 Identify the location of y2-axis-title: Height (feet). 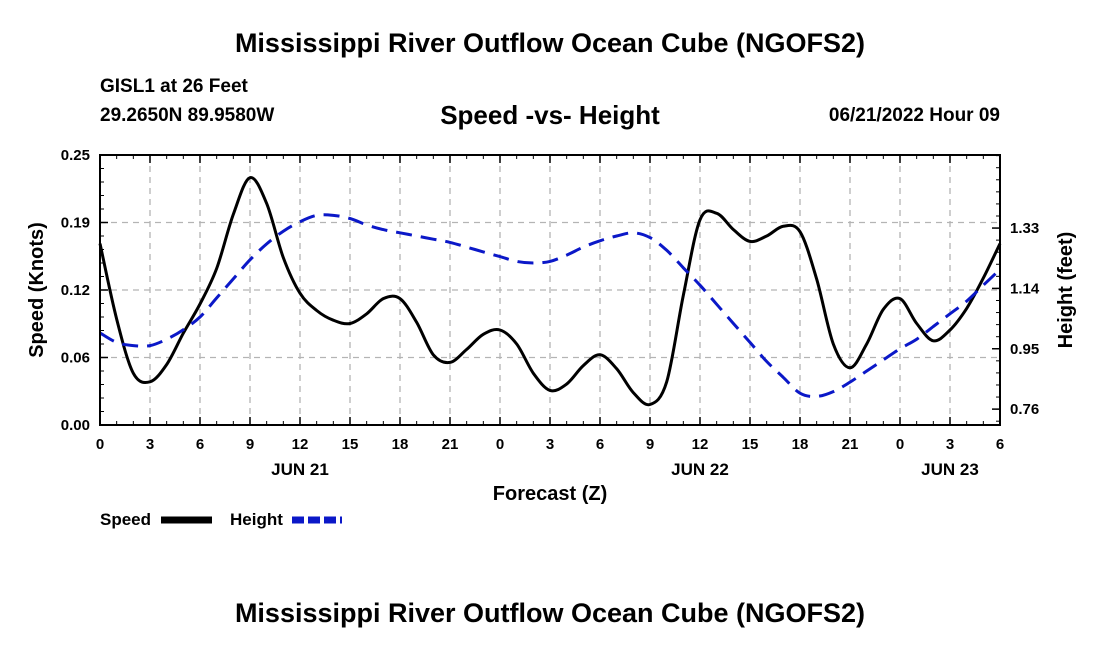
(1066, 290).